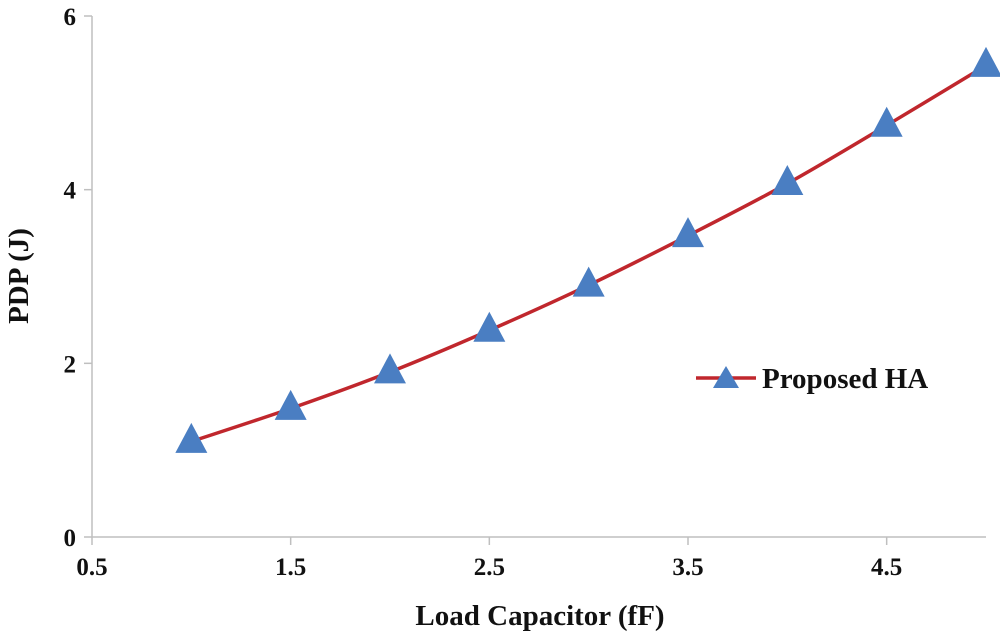 The image size is (1000, 634). Describe the element at coordinates (687, 567) in the screenshot. I see `x-tick-label: 3.5` at that location.